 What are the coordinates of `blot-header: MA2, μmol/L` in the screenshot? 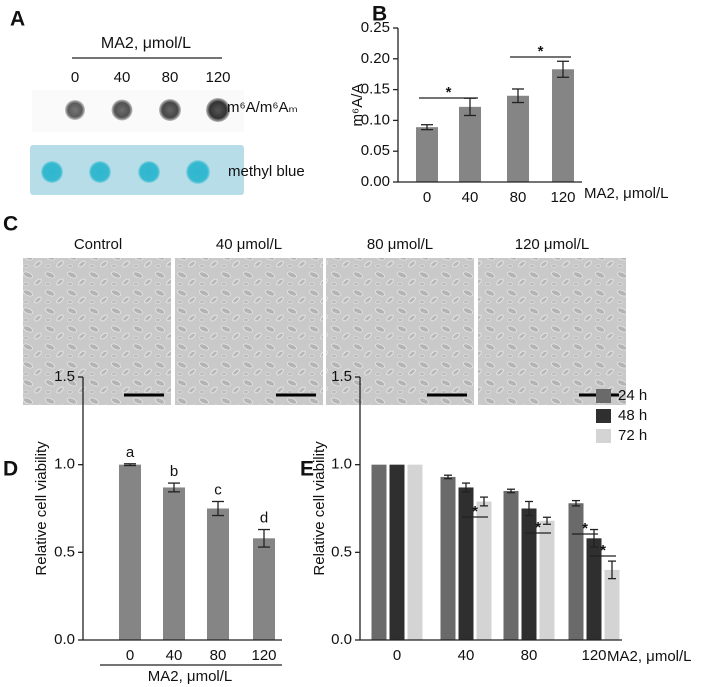 It's located at (146, 43).